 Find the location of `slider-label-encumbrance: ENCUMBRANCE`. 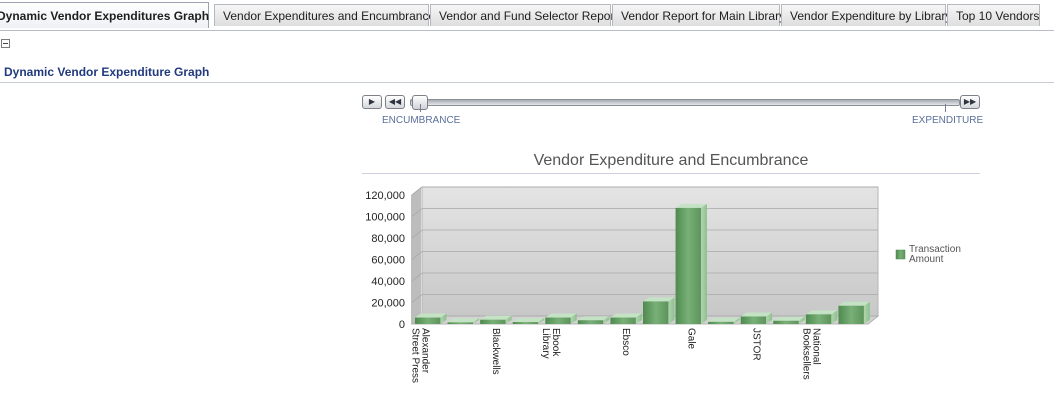

slider-label-encumbrance: ENCUMBRANCE is located at coordinates (421, 120).